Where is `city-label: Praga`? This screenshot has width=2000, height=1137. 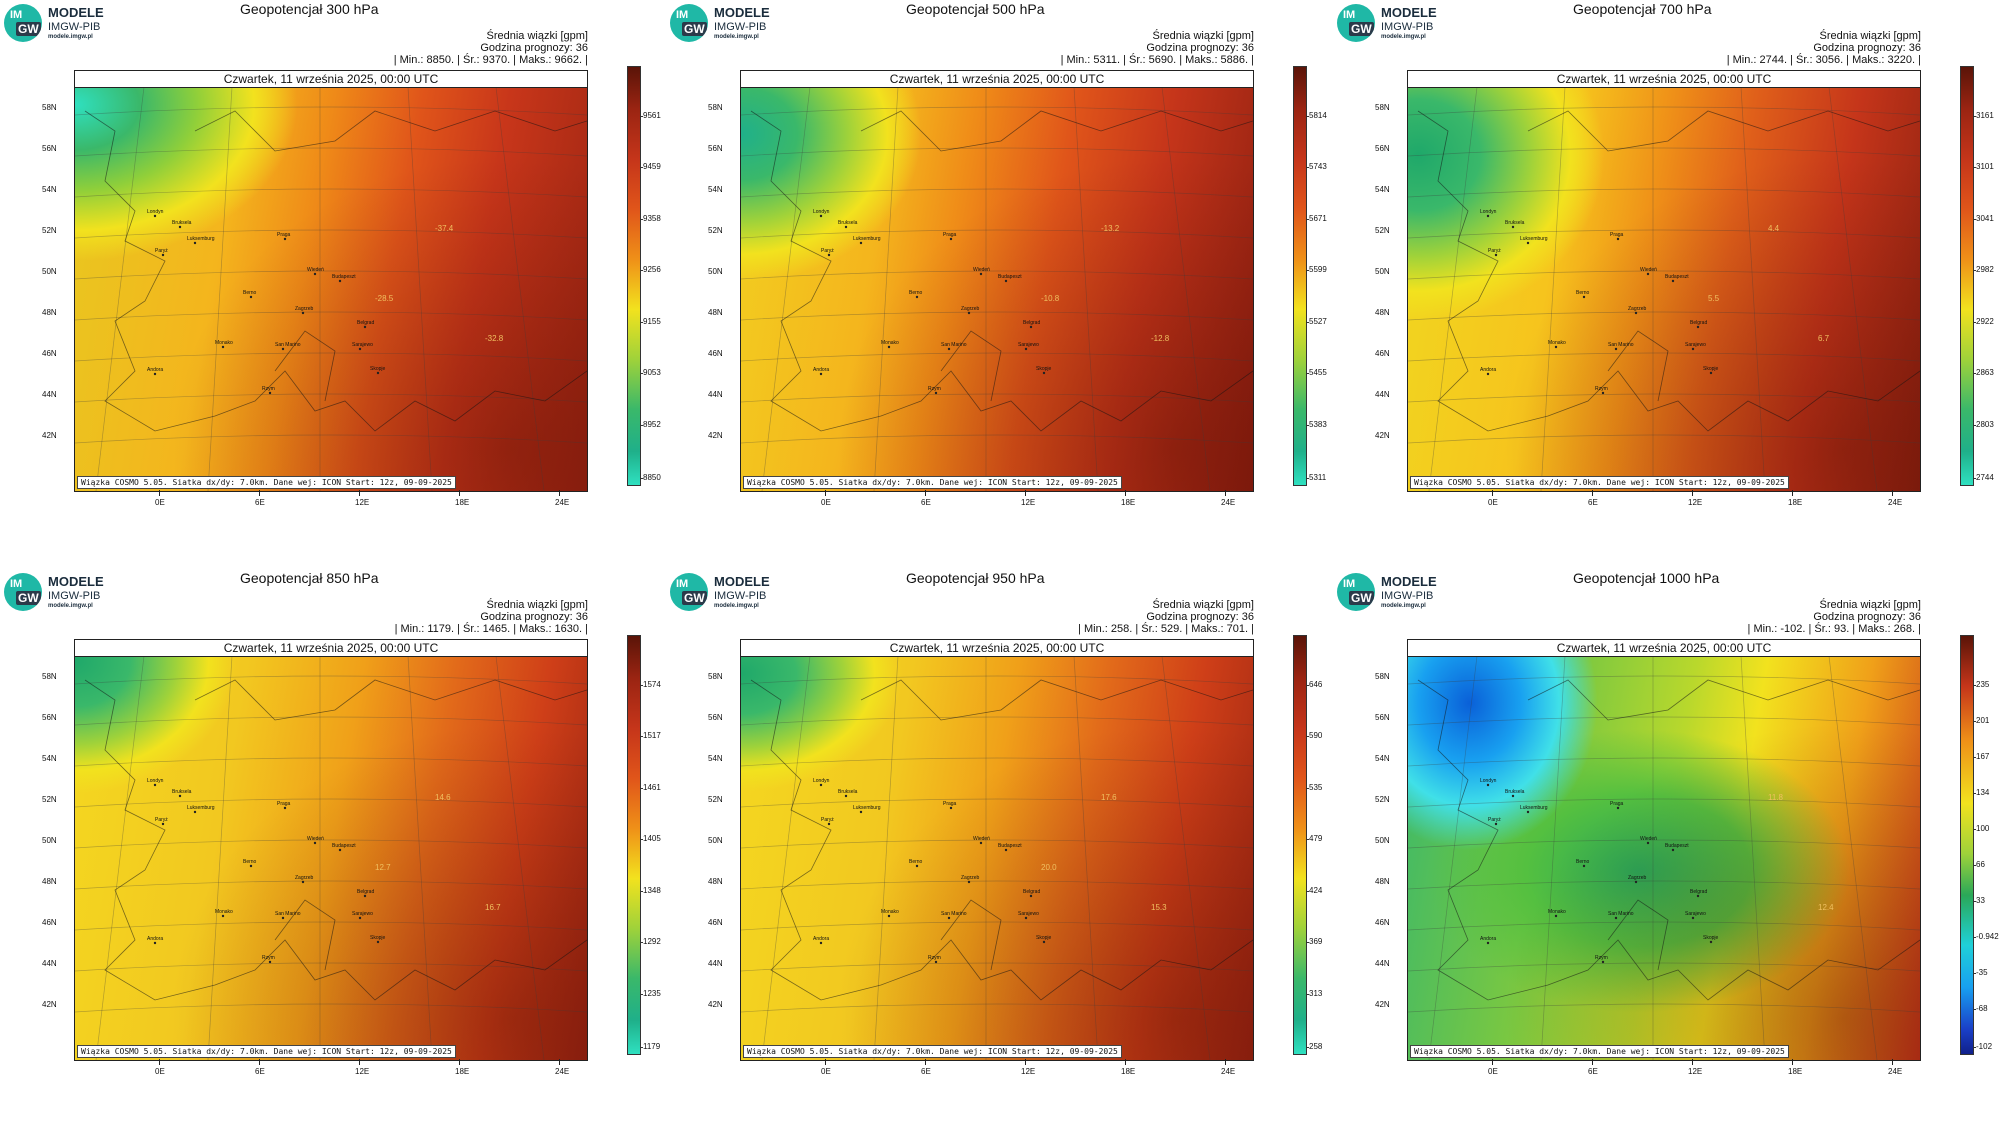 city-label: Praga is located at coordinates (950, 804).